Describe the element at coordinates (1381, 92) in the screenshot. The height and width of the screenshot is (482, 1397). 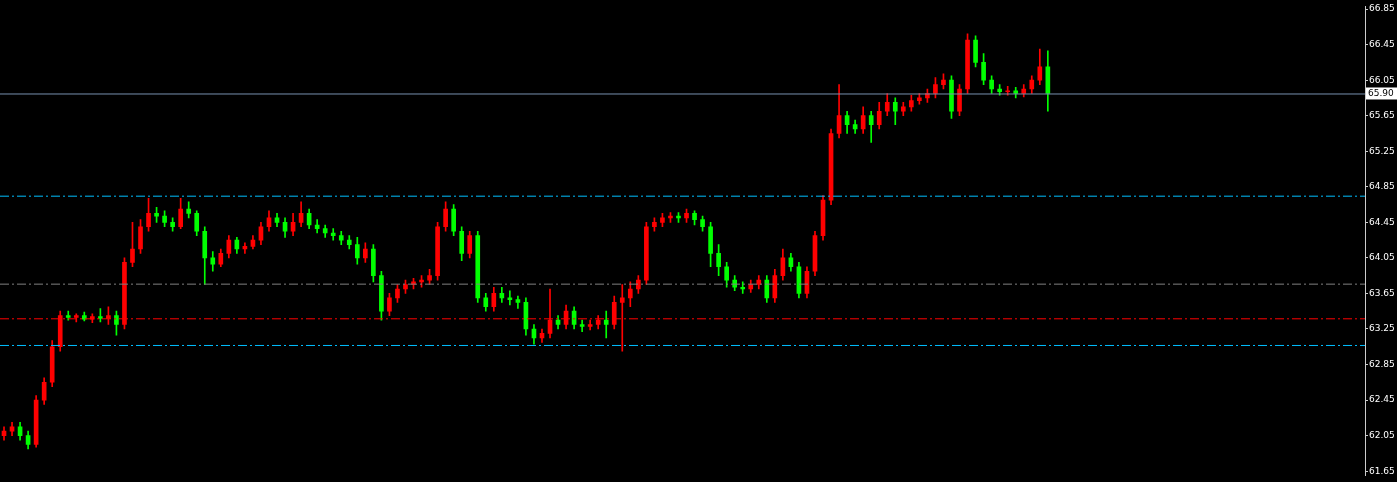
I see `ref-line-label: 65.90` at that location.